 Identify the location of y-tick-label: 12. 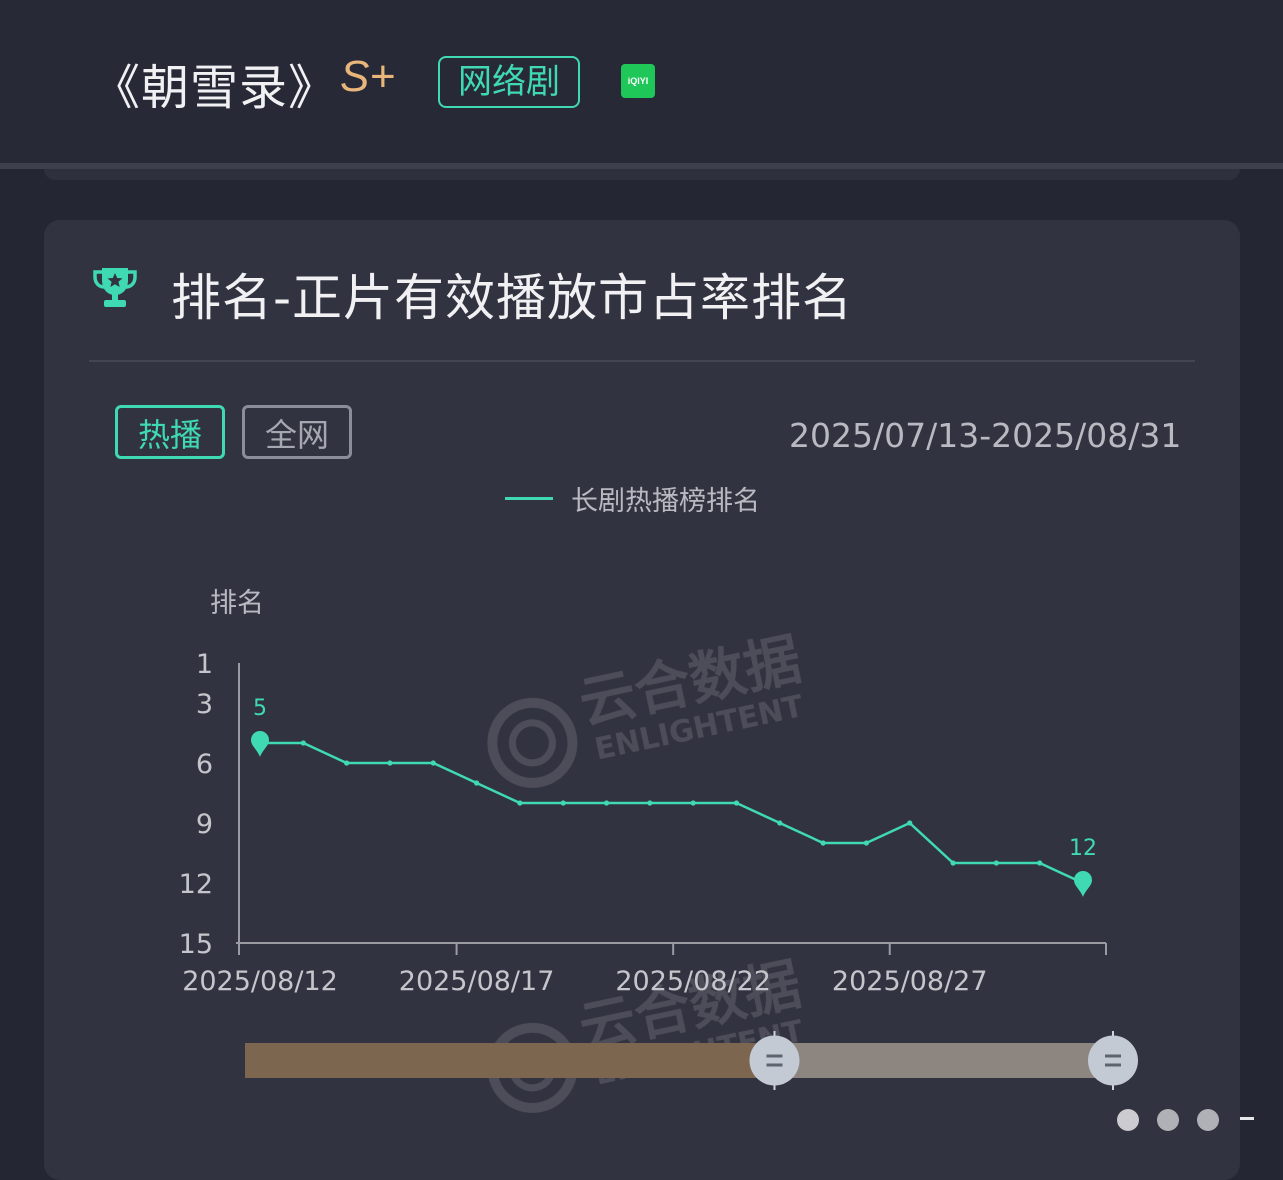
(196, 884).